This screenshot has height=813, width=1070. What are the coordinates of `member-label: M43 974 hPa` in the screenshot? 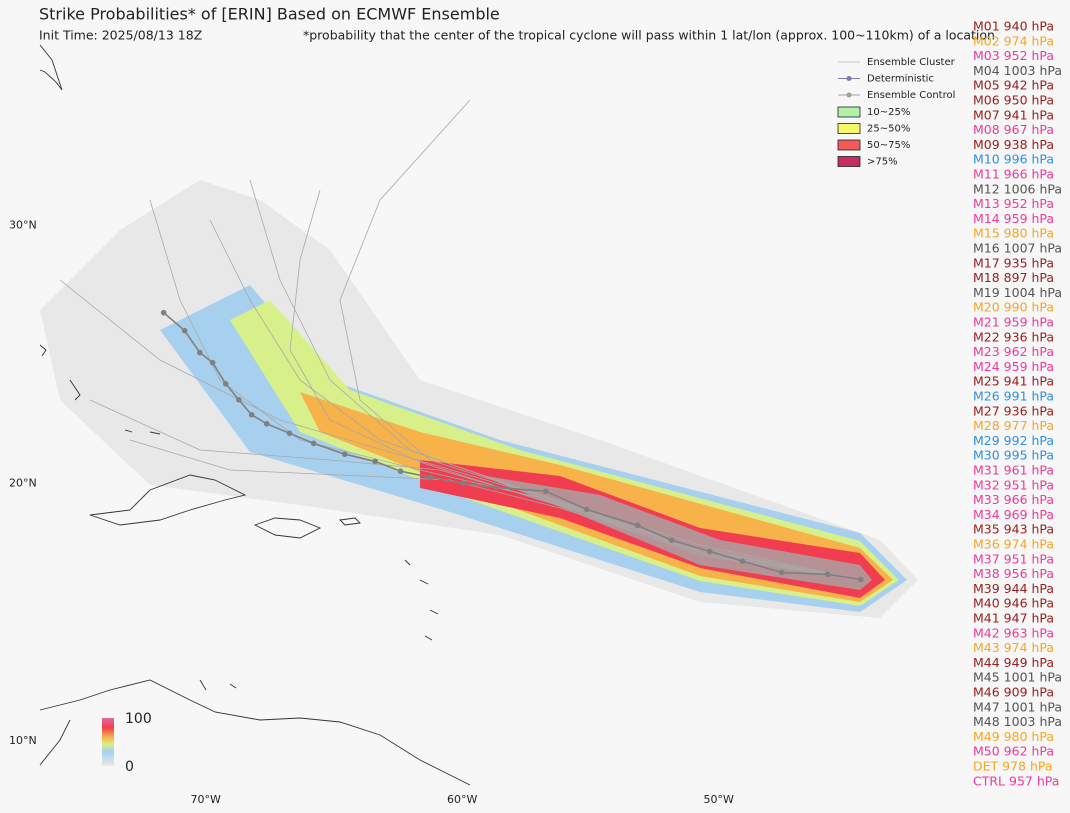 It's located at (1013, 647).